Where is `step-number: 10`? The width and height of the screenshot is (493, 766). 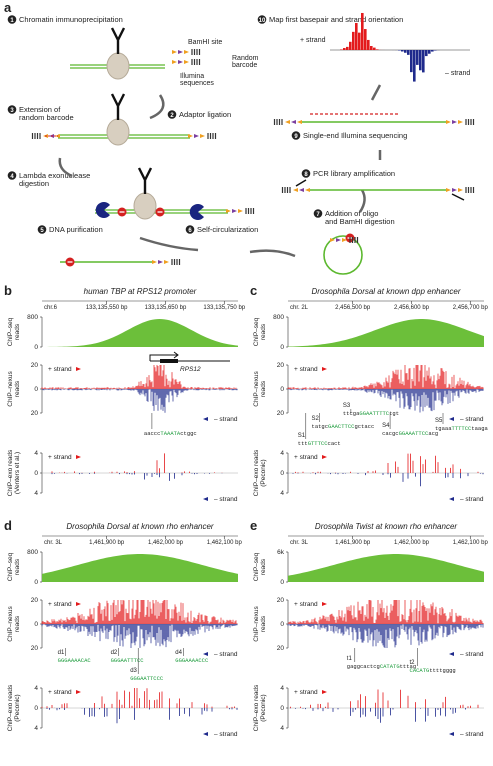 step-number: 10 is located at coordinates (262, 21).